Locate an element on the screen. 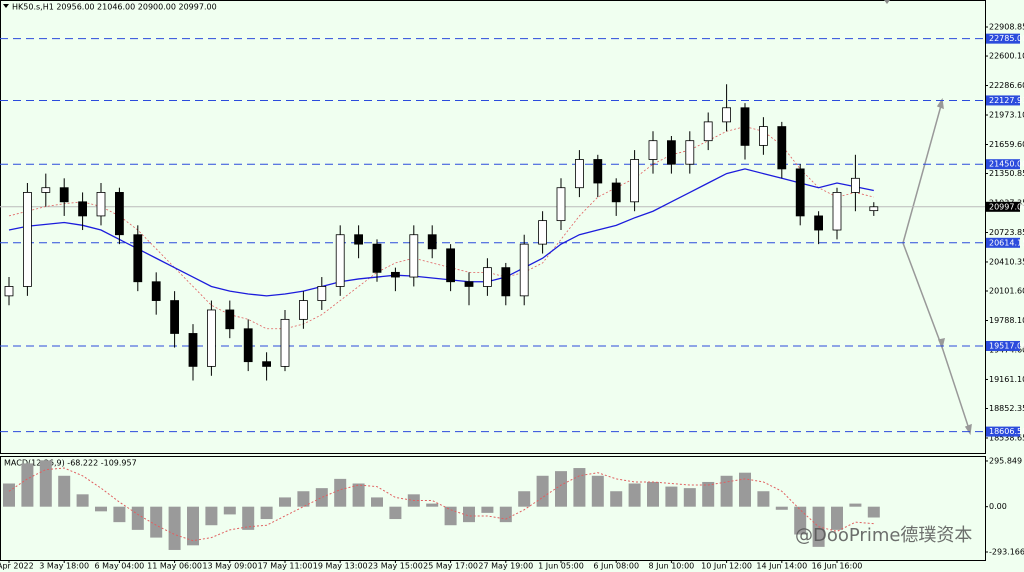 This screenshot has height=572, width=1024. level-label: 20614.15 is located at coordinates (1006, 242).